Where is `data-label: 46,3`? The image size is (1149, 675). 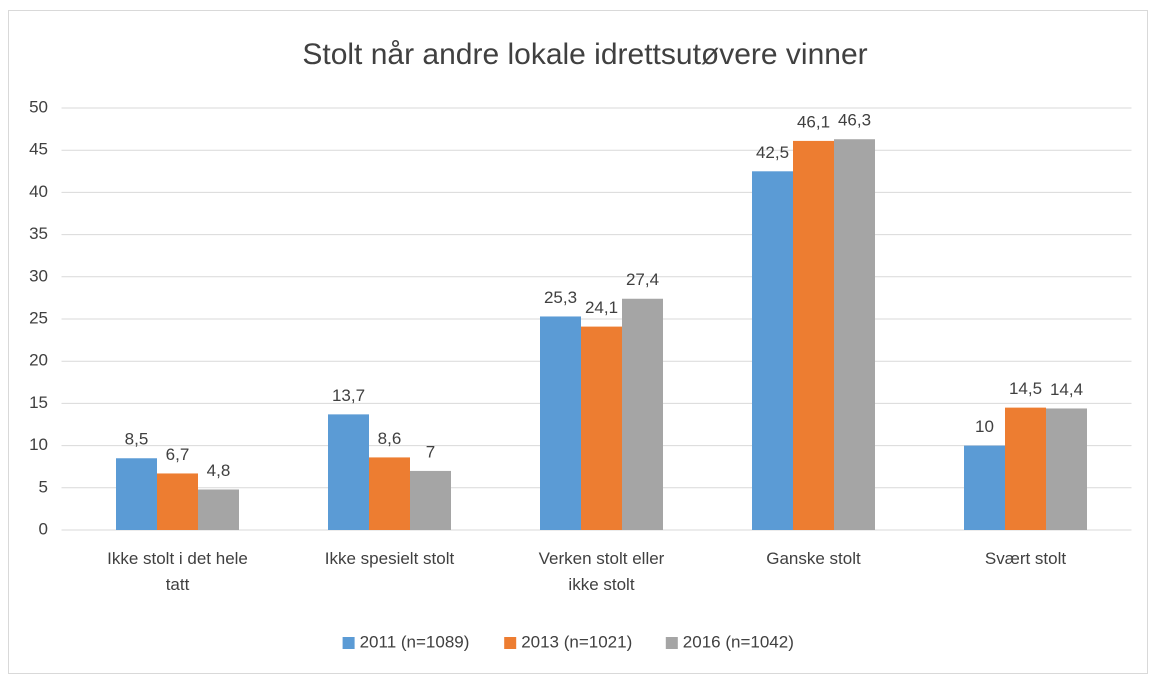 data-label: 46,3 is located at coordinates (854, 120).